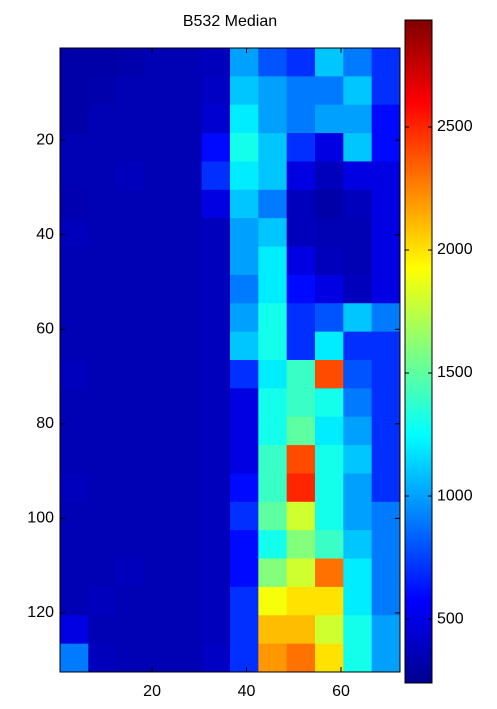 The image size is (497, 709). Describe the element at coordinates (455, 372) in the screenshot. I see `colorbar-tick-label: 1500` at that location.